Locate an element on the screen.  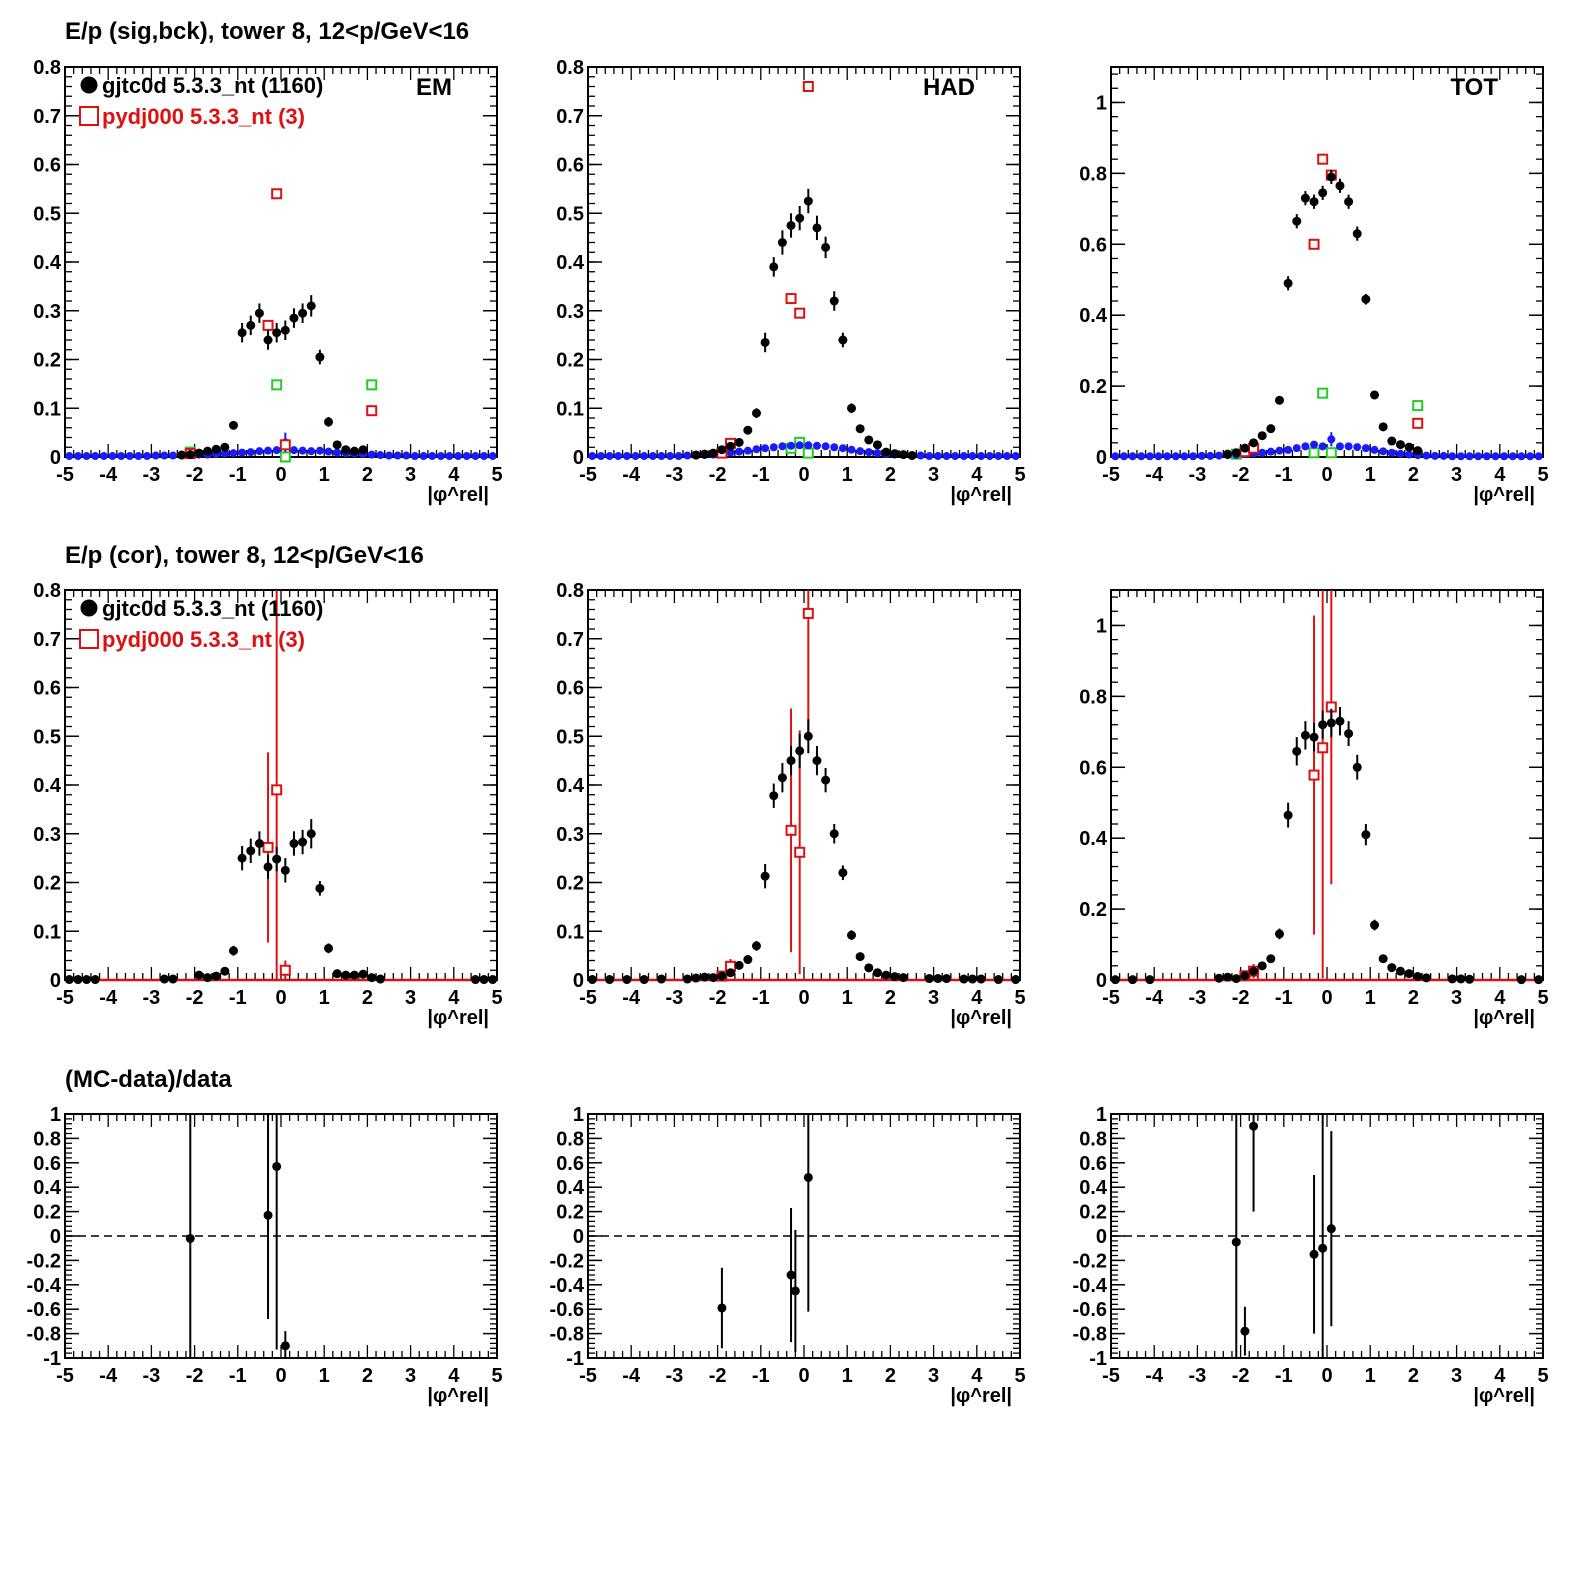
y-tick-label: -0.8 is located at coordinates (567, 1335).